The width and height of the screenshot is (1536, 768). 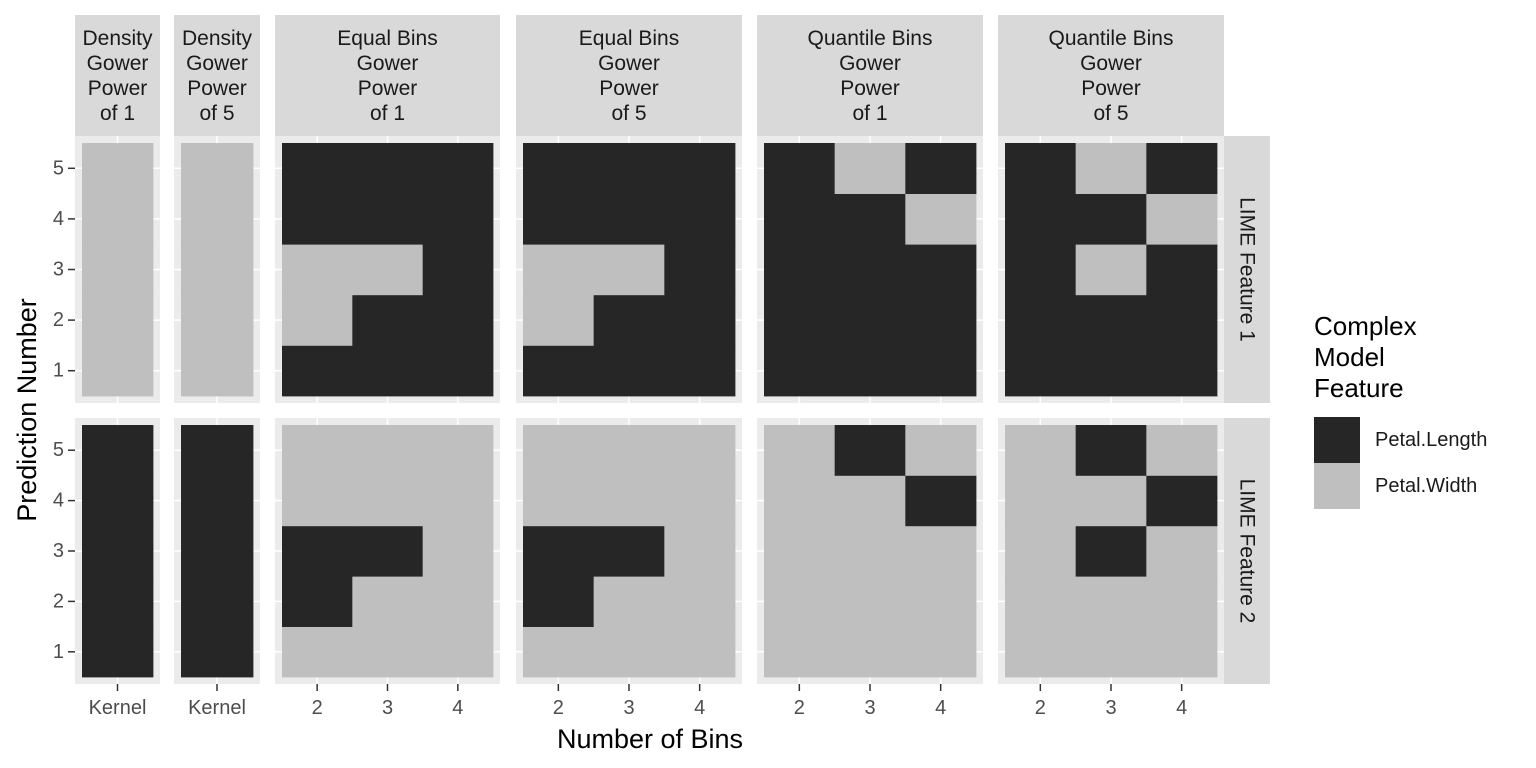 I want to click on legend-title: Complex, so click(x=1365, y=326).